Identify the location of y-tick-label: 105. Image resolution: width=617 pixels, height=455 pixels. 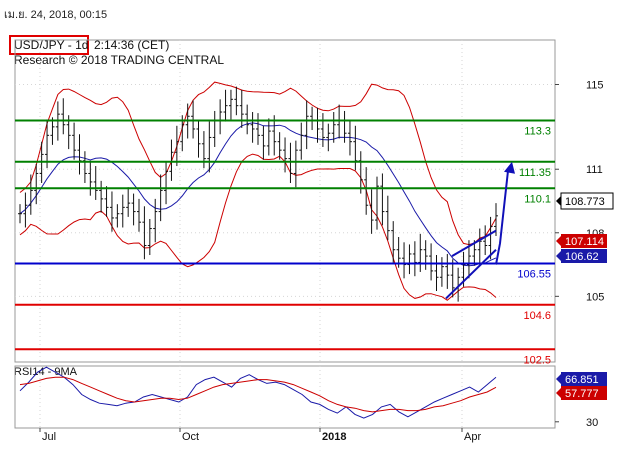
(595, 297).